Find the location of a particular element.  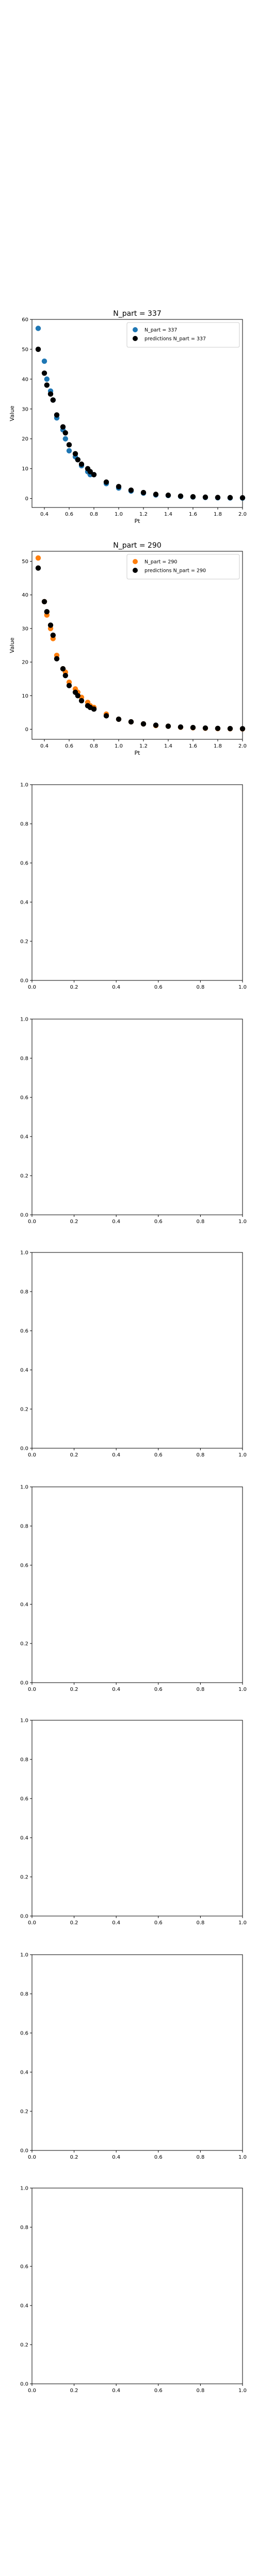

y-tick-label: 30 is located at coordinates (25, 409).